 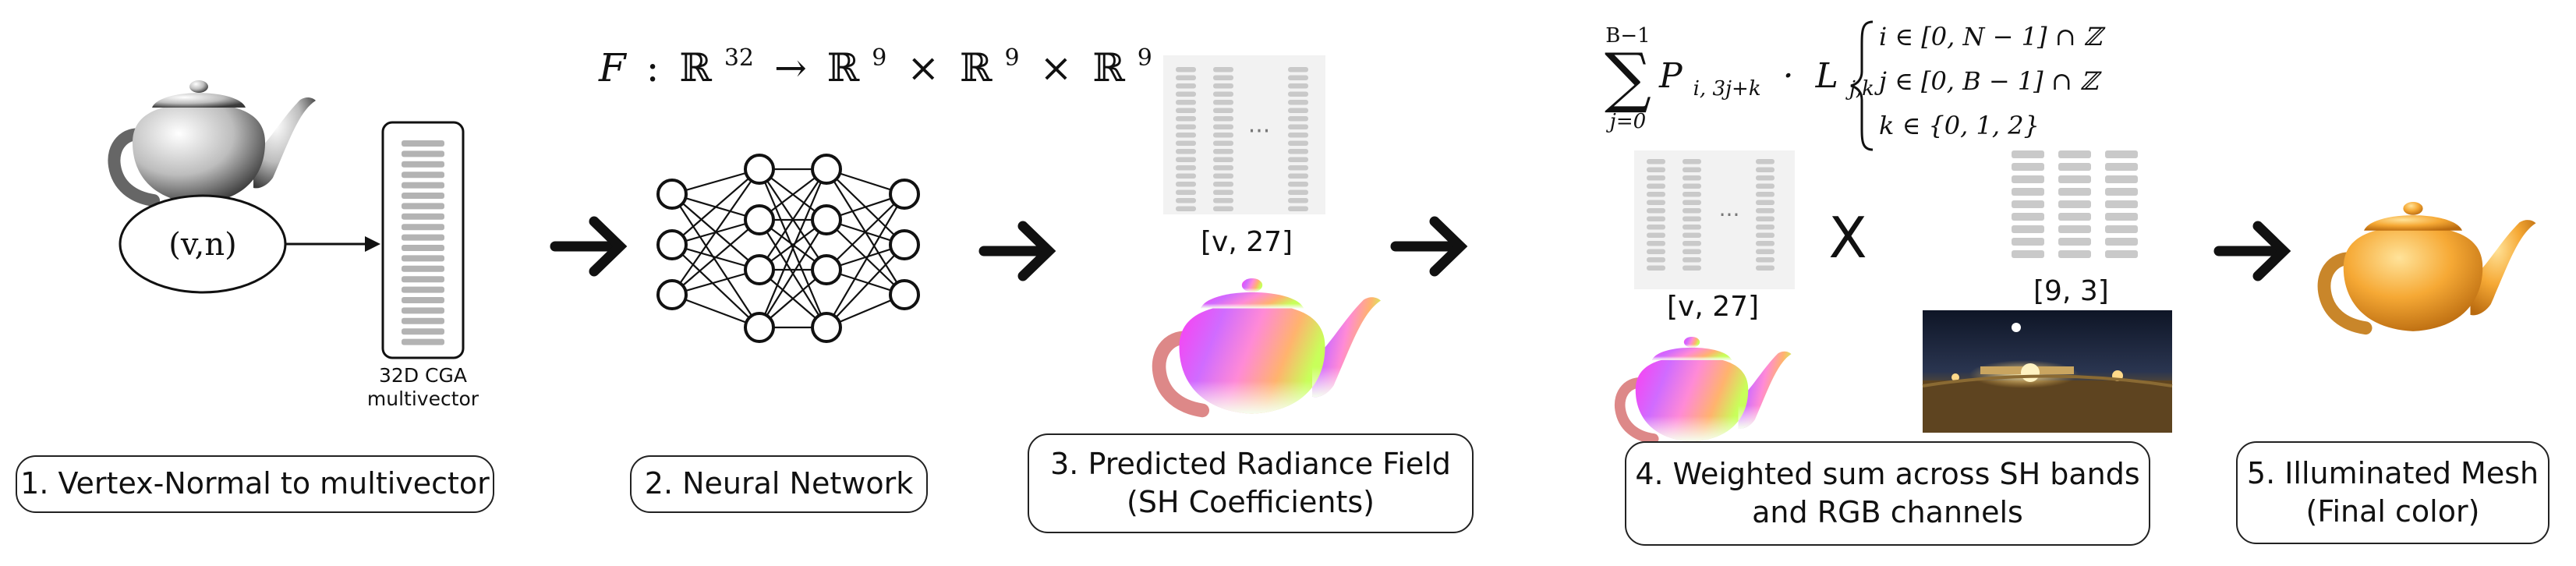 What do you see at coordinates (1626, 121) in the screenshot?
I see `svg-text: j=0` at bounding box center [1626, 121].